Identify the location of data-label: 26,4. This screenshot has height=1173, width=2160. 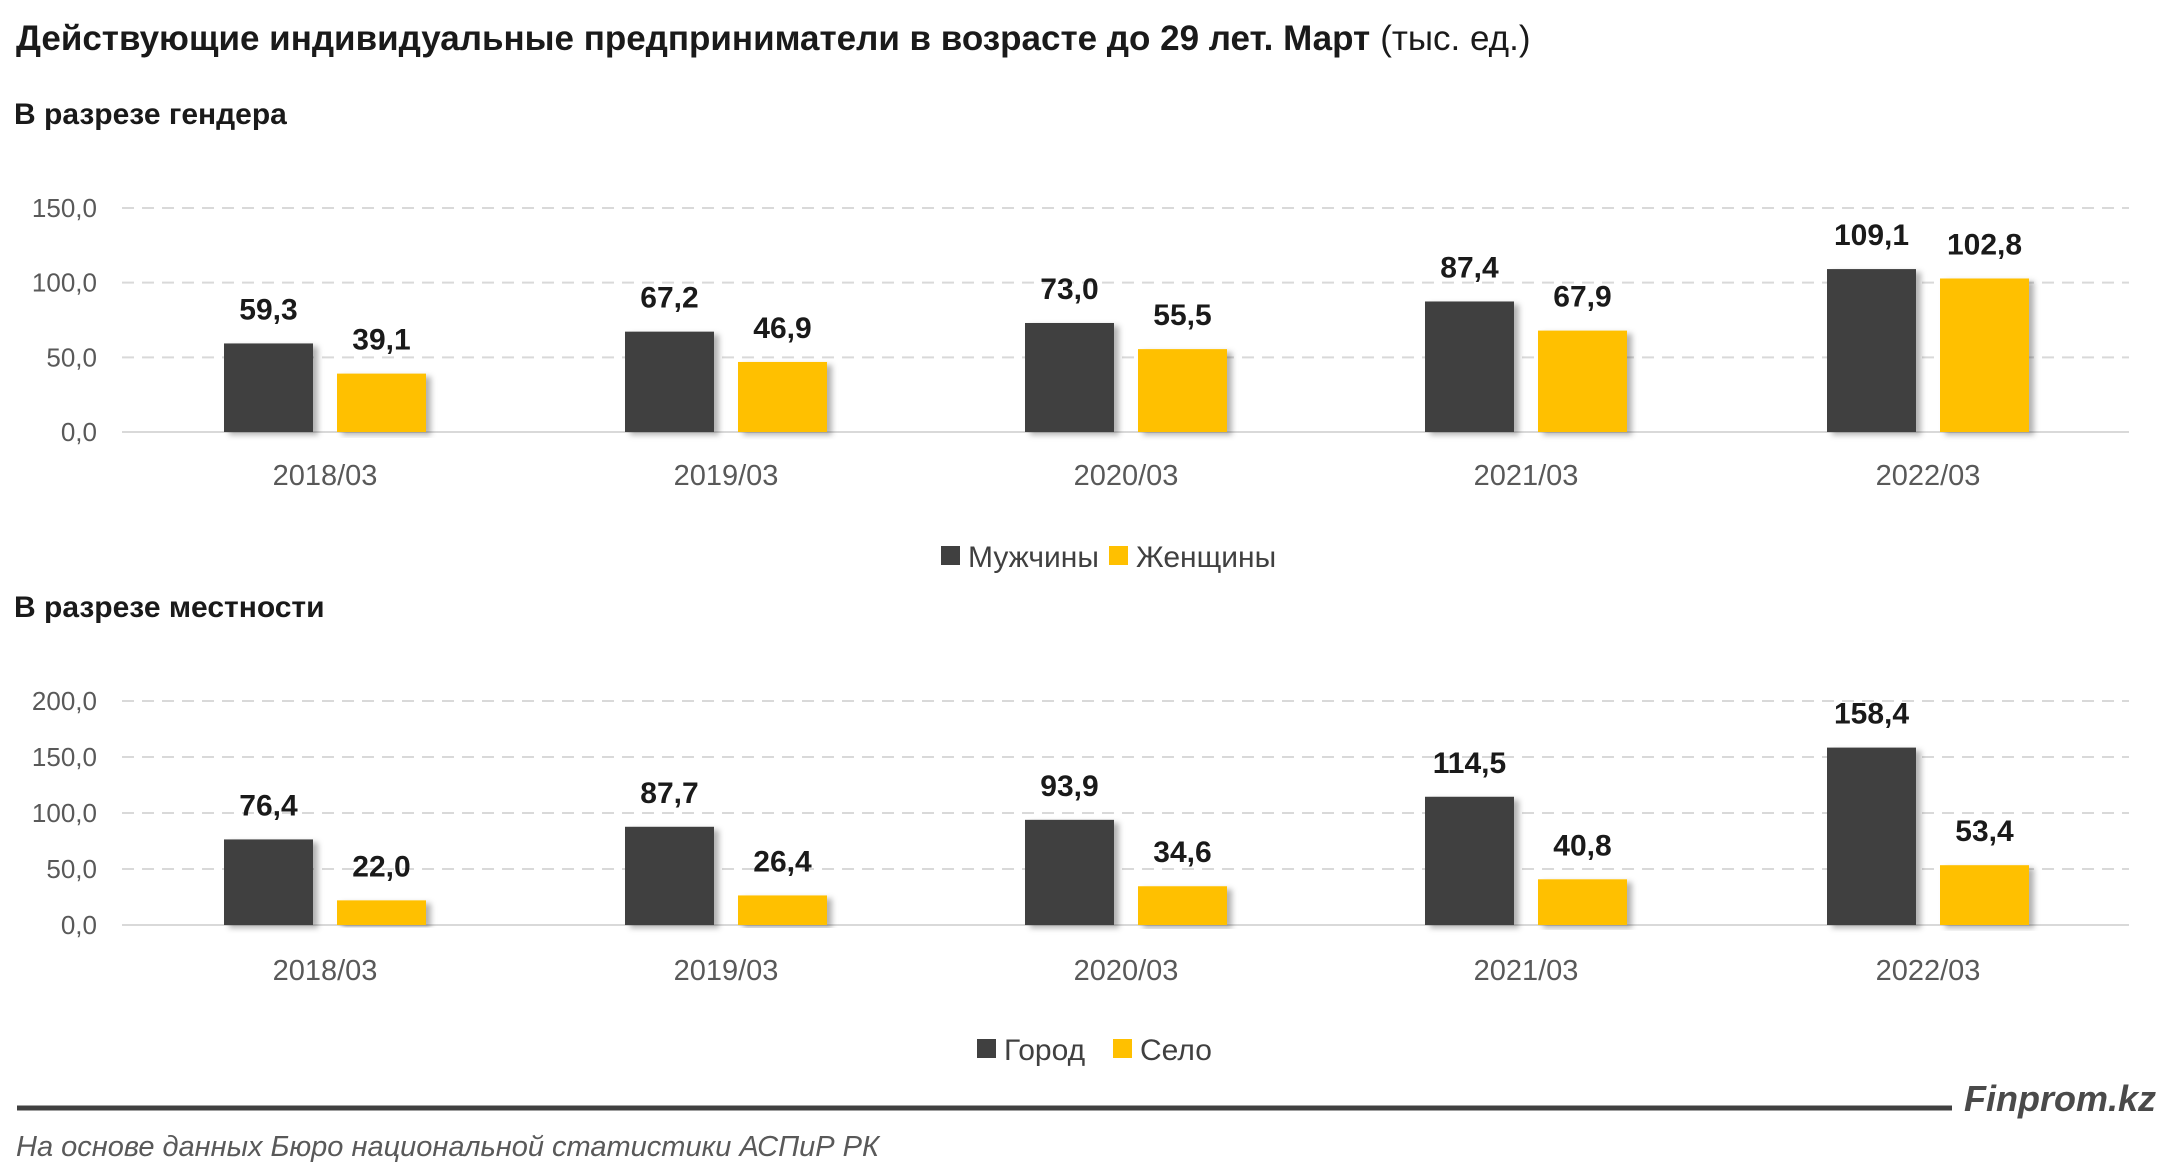
(782, 861).